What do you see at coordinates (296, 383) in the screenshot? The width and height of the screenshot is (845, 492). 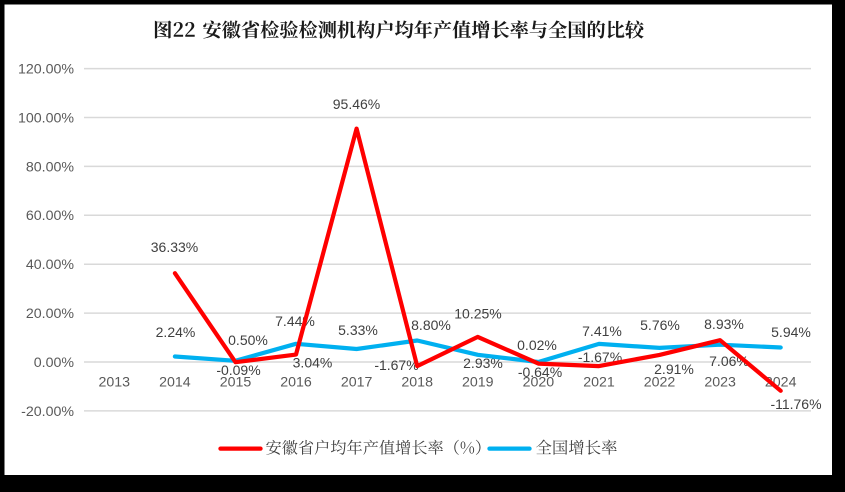 I see `svg-text: 2016` at bounding box center [296, 383].